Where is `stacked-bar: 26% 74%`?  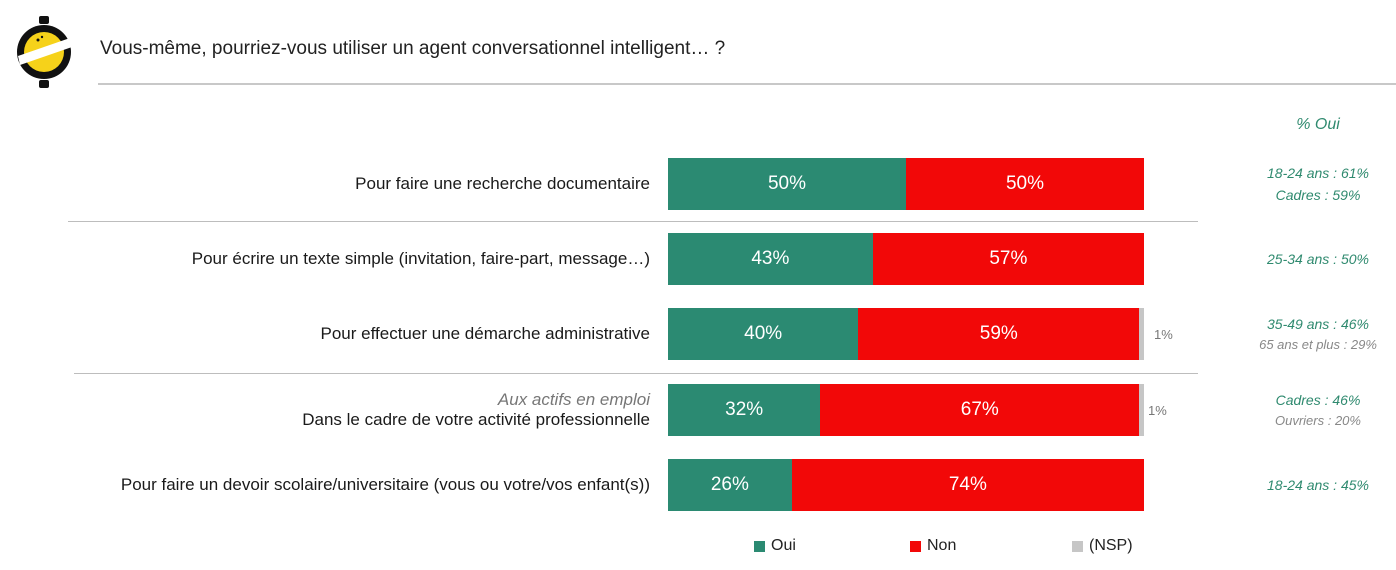 stacked-bar: 26% 74% is located at coordinates (906, 485).